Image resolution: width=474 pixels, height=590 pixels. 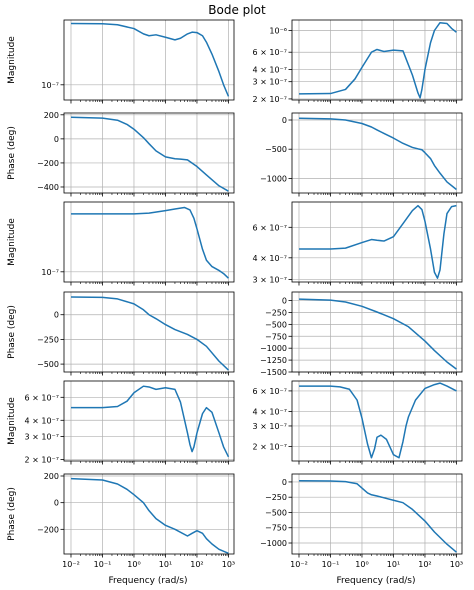 I want to click on subplot-r3-c0: 0 −250 −500 Phase (deg), so click(x=121, y=333).